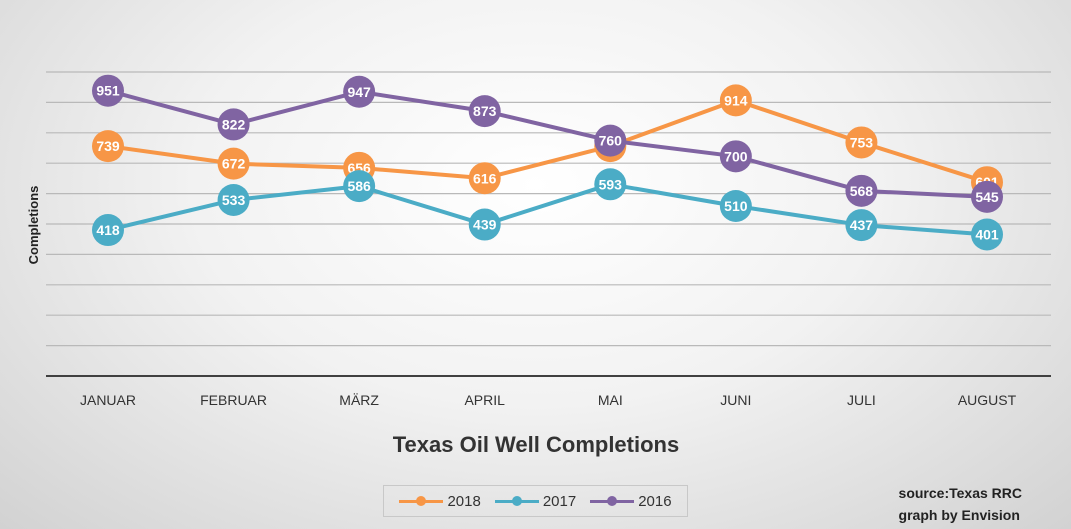  I want to click on credit-line: graph by Envision, so click(959, 515).